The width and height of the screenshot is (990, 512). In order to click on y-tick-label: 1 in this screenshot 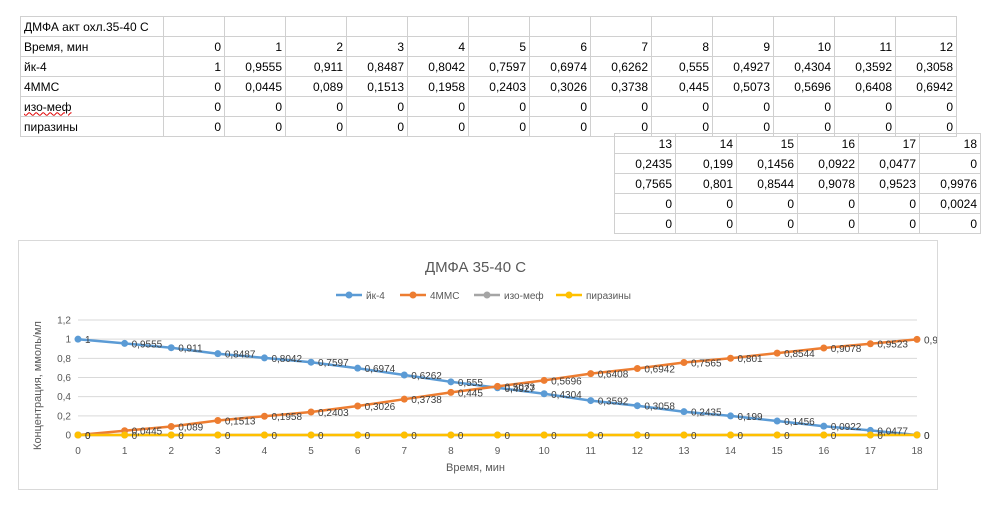, I will do `click(68, 340)`.